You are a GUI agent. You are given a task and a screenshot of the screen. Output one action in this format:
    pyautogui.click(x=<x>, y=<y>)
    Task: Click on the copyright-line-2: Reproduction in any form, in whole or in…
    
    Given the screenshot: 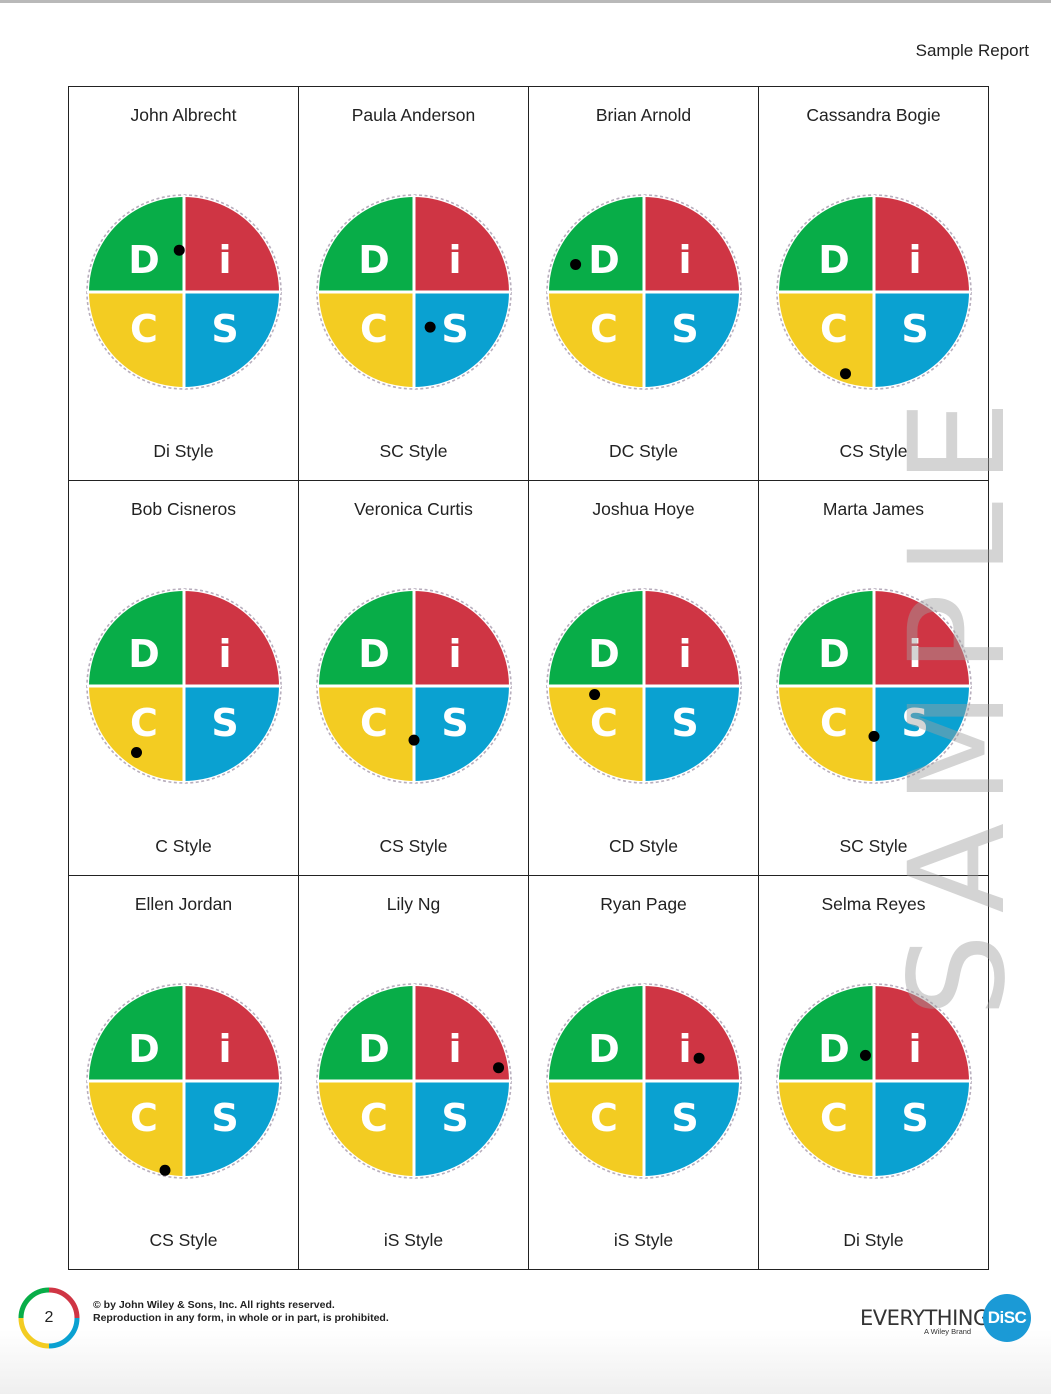 What is the action you would take?
    pyautogui.click(x=241, y=1318)
    